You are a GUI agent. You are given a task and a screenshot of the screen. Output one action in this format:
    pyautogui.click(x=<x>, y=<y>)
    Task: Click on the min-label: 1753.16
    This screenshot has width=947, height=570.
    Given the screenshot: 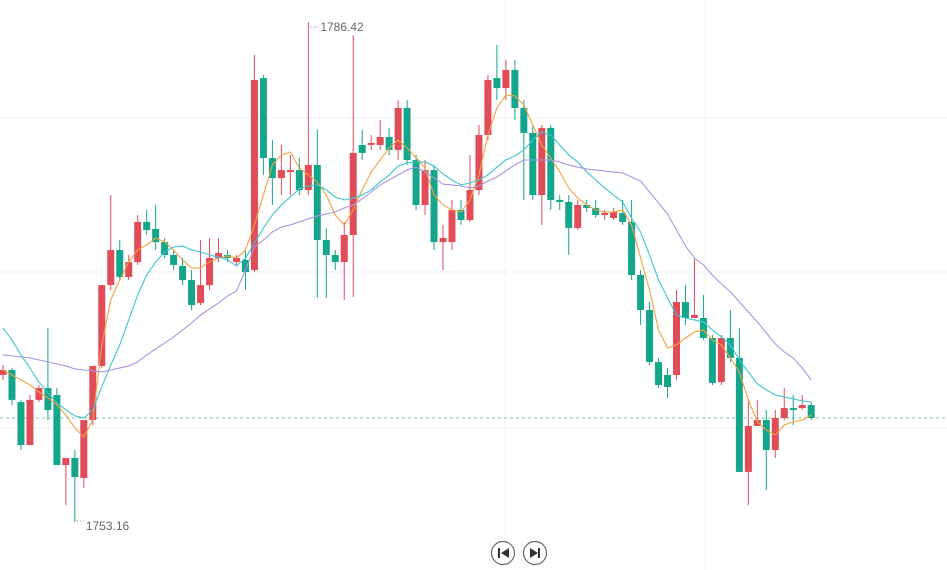 What is the action you would take?
    pyautogui.click(x=108, y=526)
    